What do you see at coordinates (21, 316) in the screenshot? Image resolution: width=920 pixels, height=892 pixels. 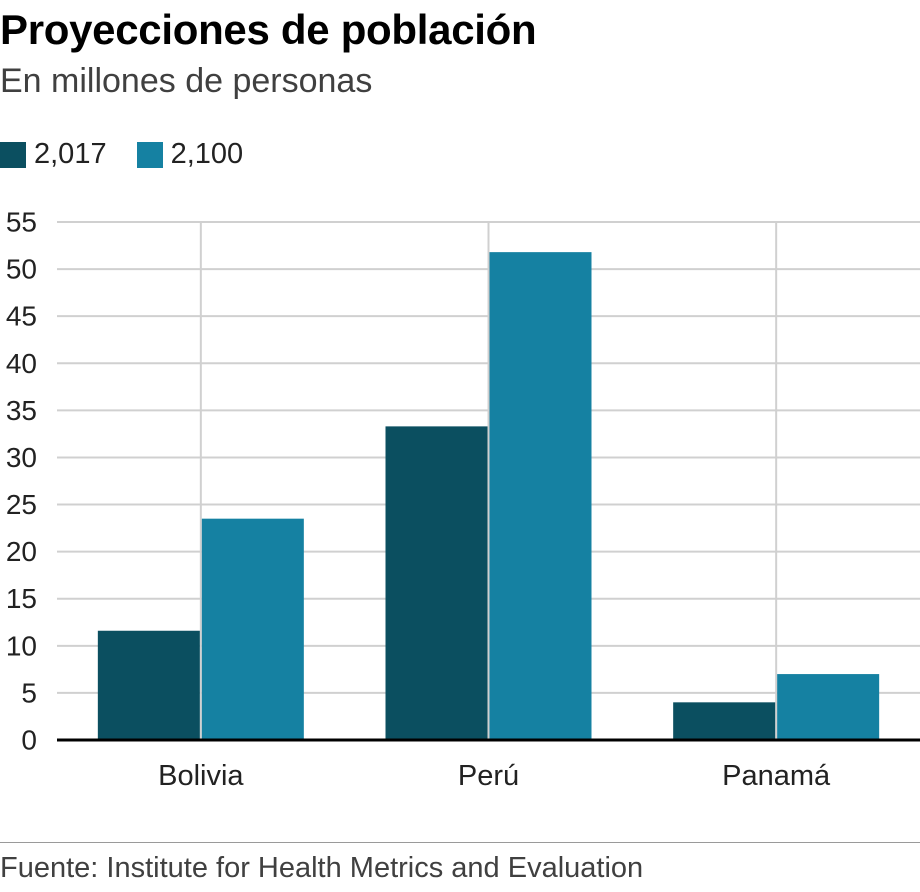 I see `y-tick-label-45: 45` at bounding box center [21, 316].